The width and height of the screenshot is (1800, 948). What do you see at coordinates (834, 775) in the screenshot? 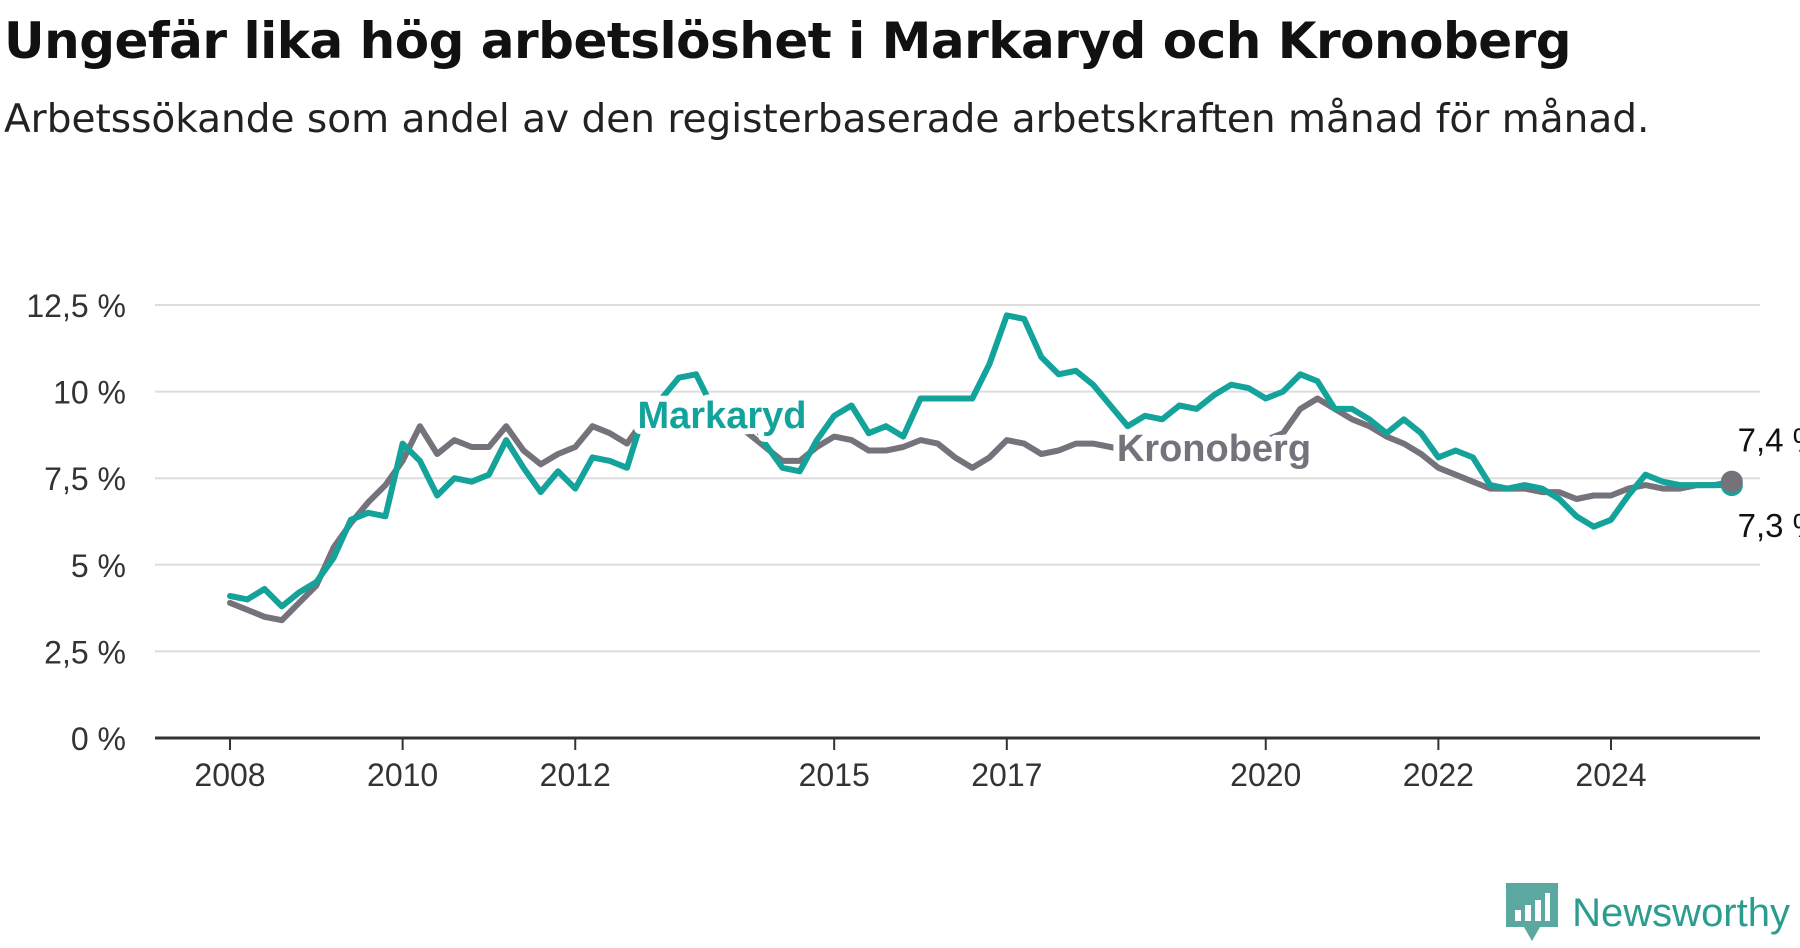
I see `x-tick-label: 2015` at bounding box center [834, 775].